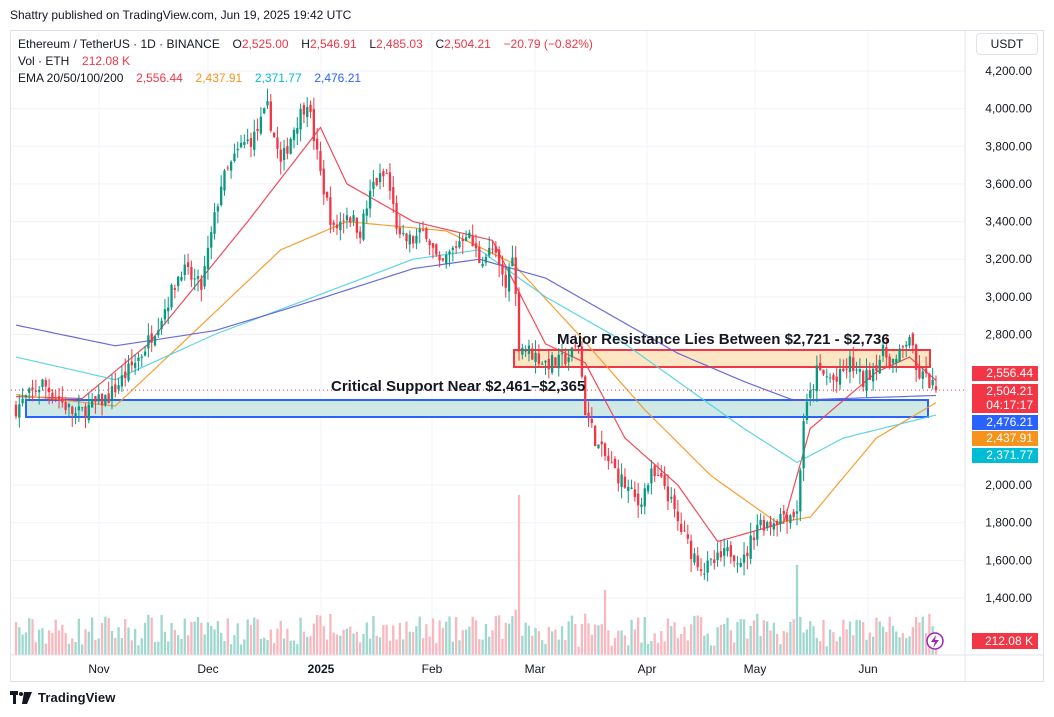 This screenshot has width=1054, height=717. What do you see at coordinates (119, 44) in the screenshot?
I see `symbol-title: Ethereum / TetherUS · 1D · BINANCE` at bounding box center [119, 44].